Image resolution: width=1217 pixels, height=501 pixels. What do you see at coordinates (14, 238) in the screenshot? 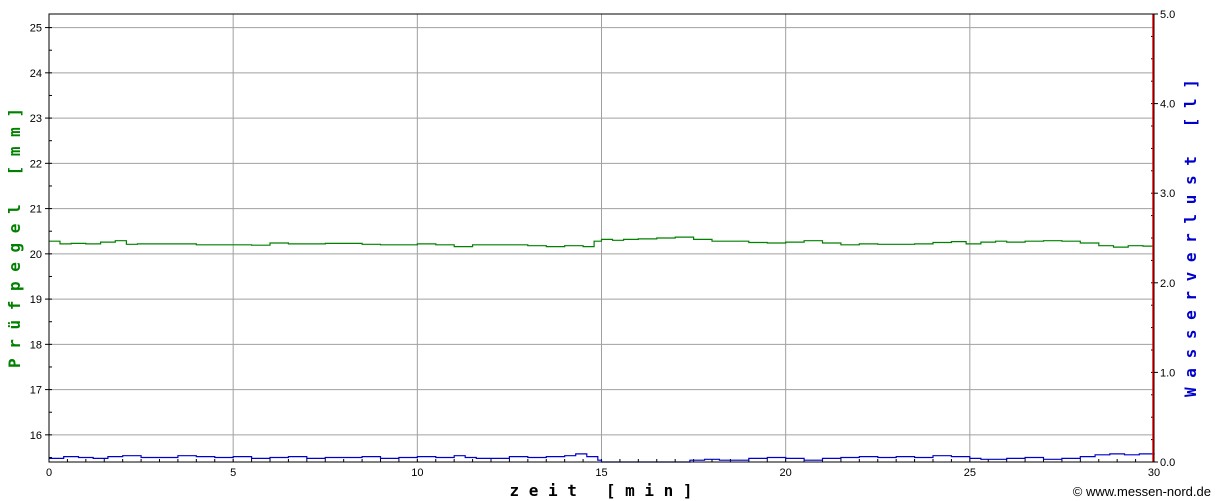
I see `y-left-axis-title: P r ü f p e g e l [ m m ]` at bounding box center [14, 238].